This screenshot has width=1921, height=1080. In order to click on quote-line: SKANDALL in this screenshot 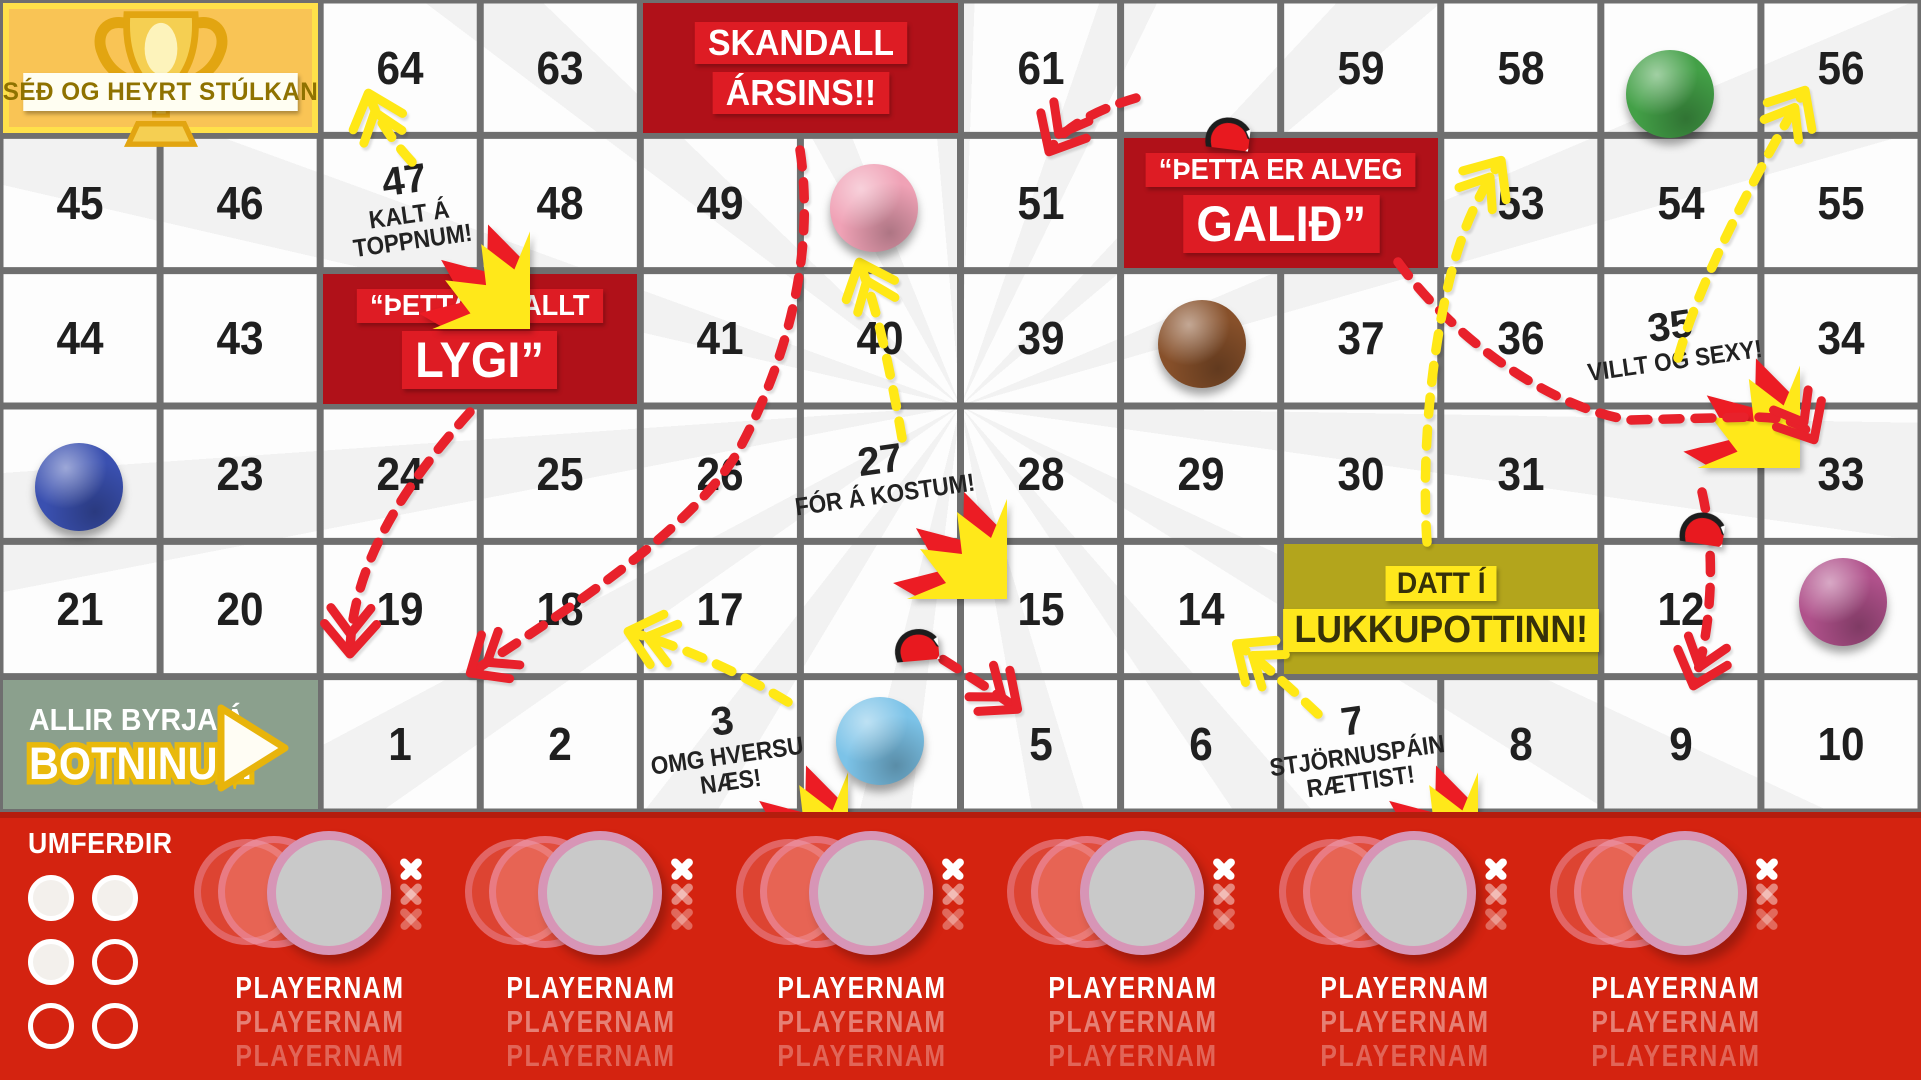, I will do `click(800, 42)`.